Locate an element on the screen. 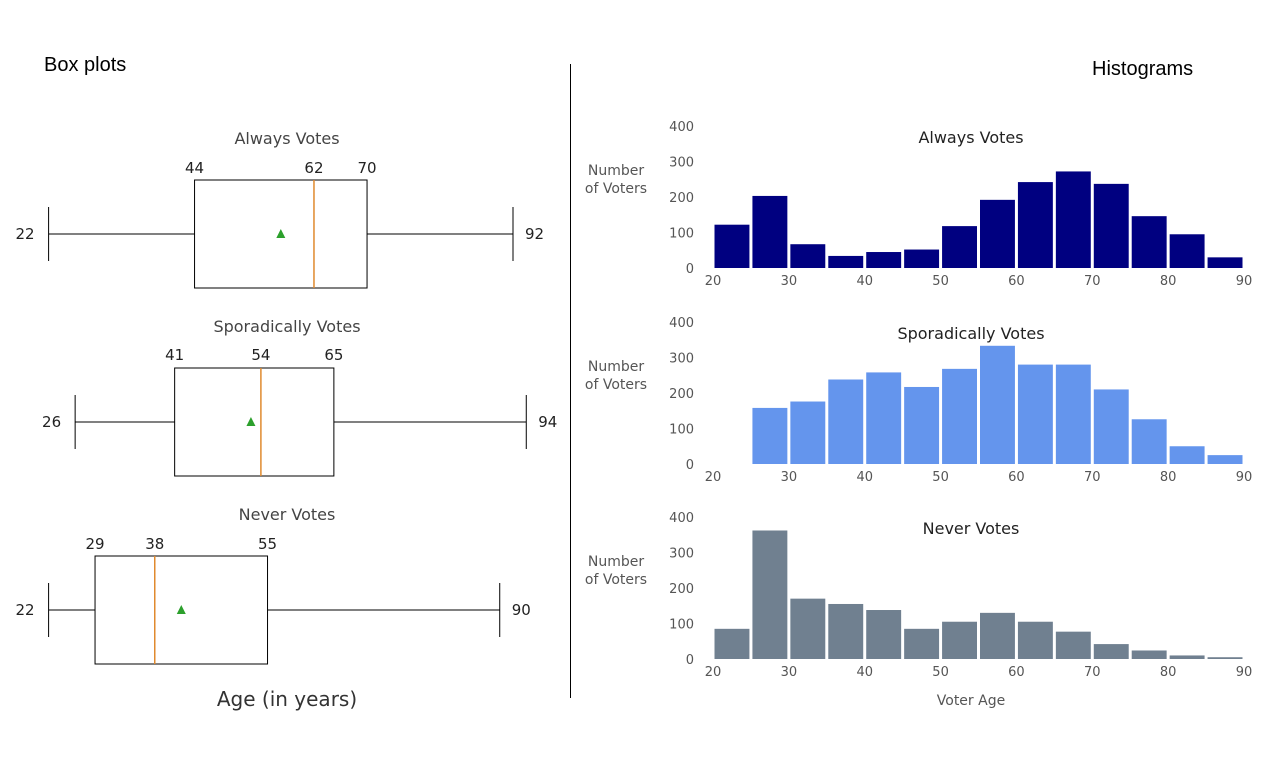 The width and height of the screenshot is (1270, 762). median-label: 62 is located at coordinates (313, 168).